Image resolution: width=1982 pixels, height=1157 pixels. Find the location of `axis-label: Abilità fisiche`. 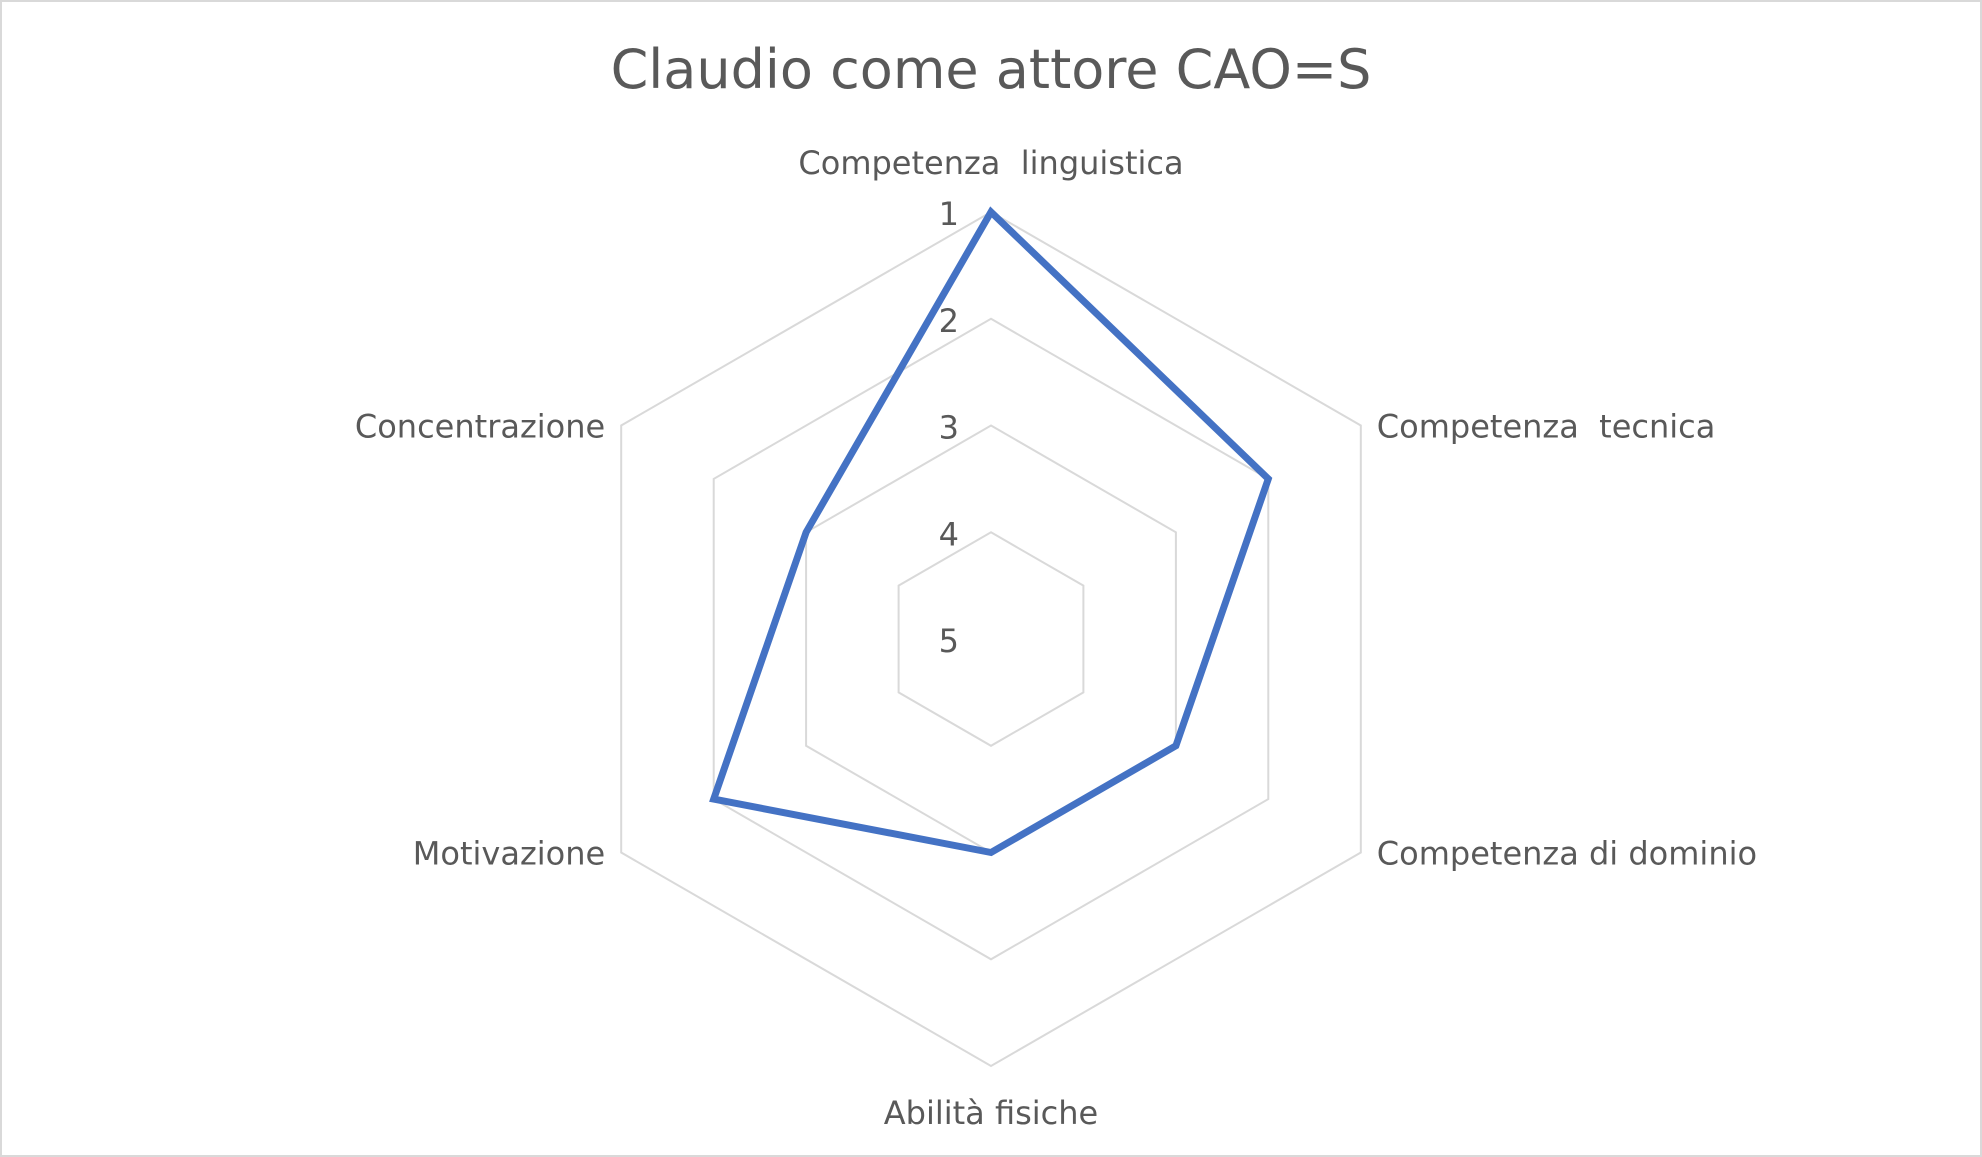

axis-label: Abilità fisiche is located at coordinates (991, 1113).